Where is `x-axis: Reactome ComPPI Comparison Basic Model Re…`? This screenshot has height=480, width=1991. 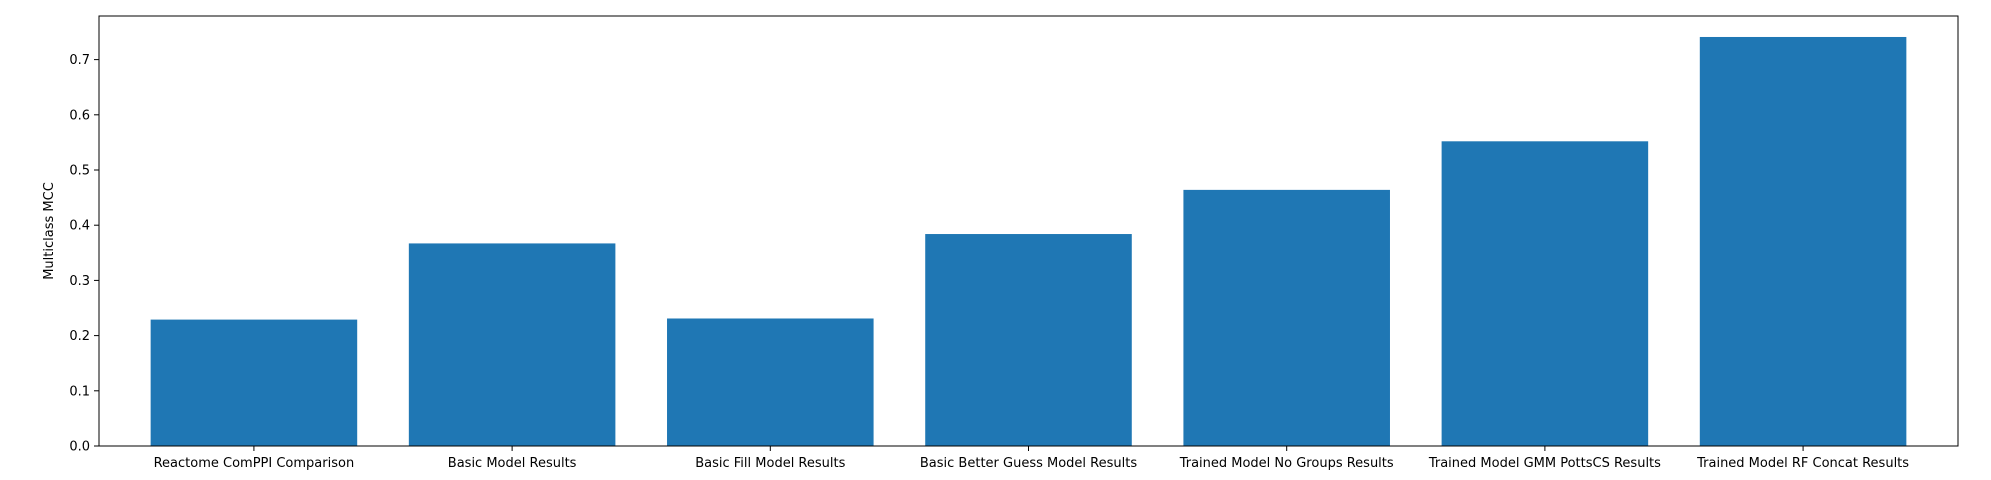
x-axis: Reactome ComPPI Comparison Basic Model Re… is located at coordinates (1031, 458).